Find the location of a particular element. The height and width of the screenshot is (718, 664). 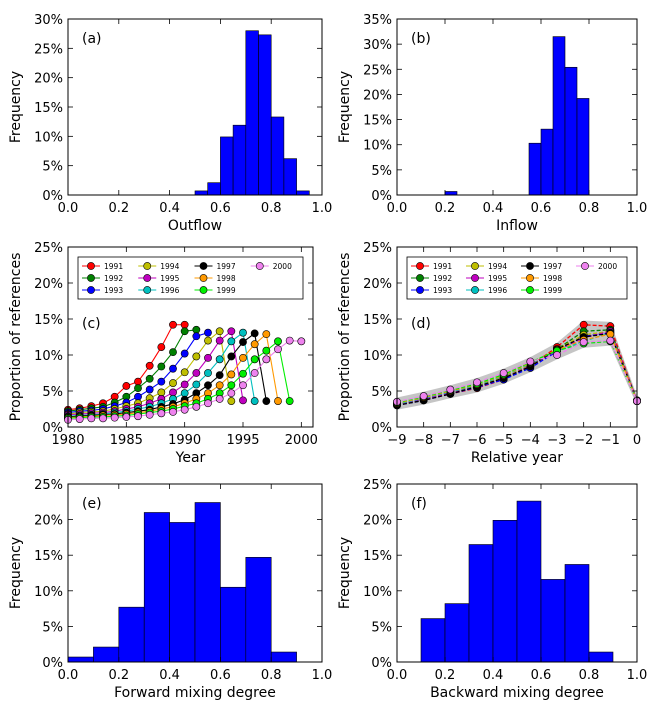

legend-marker-2000 is located at coordinates (585, 266).